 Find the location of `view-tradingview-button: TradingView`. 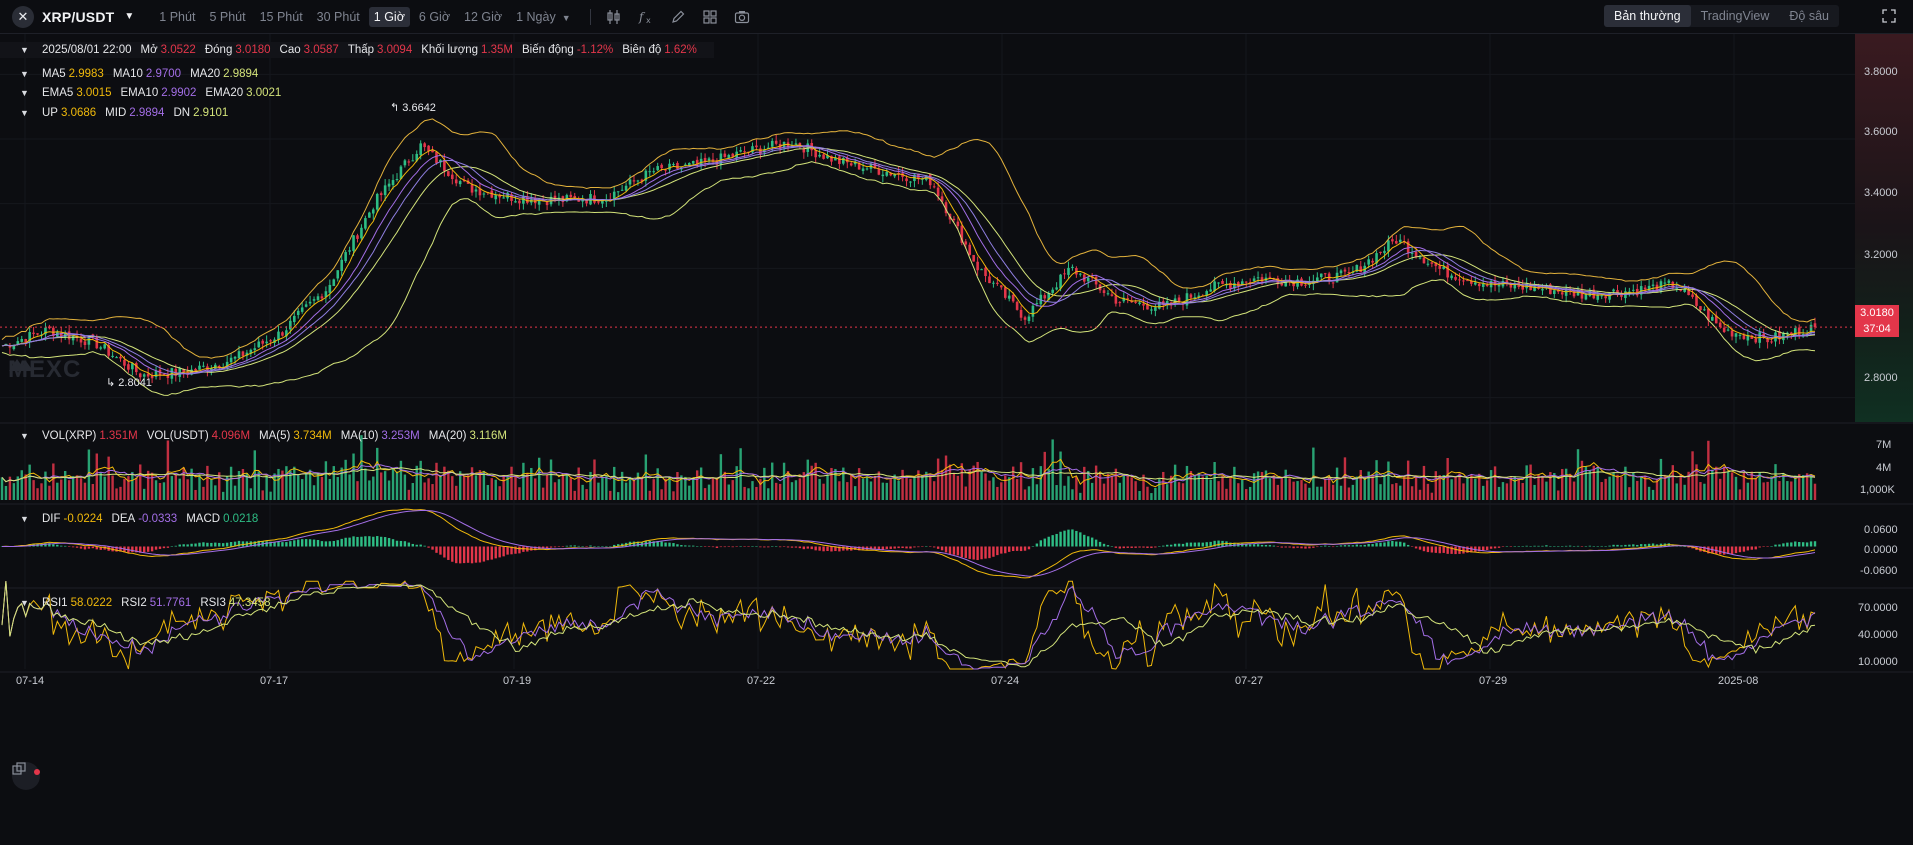

view-tradingview-button: TradingView is located at coordinates (1735, 16).